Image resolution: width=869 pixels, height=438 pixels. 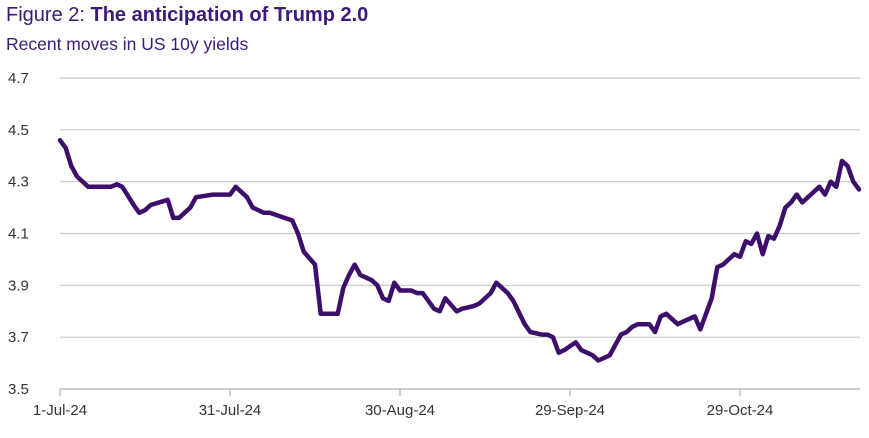 What do you see at coordinates (48, 15) in the screenshot?
I see `figure-label: Figure 2:` at bounding box center [48, 15].